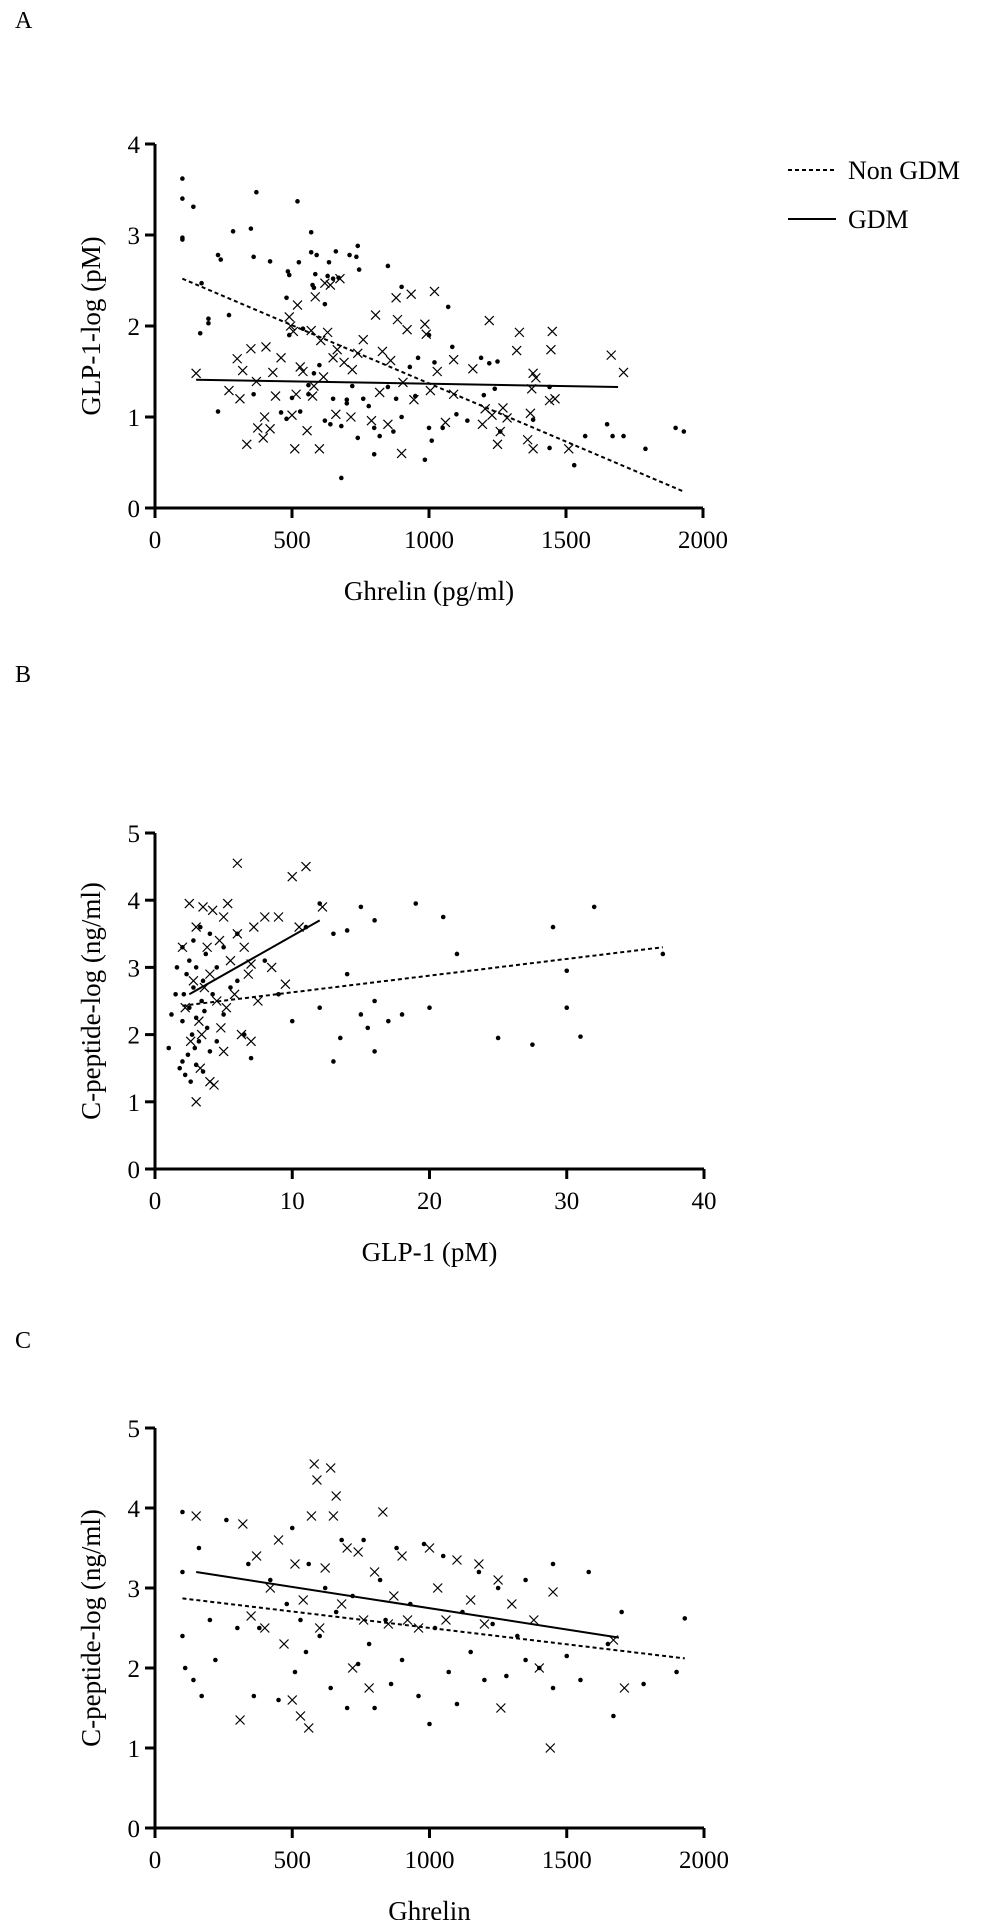 The width and height of the screenshot is (985, 1920). What do you see at coordinates (422, 976) in the screenshot?
I see `fit-line-non-gdm` at bounding box center [422, 976].